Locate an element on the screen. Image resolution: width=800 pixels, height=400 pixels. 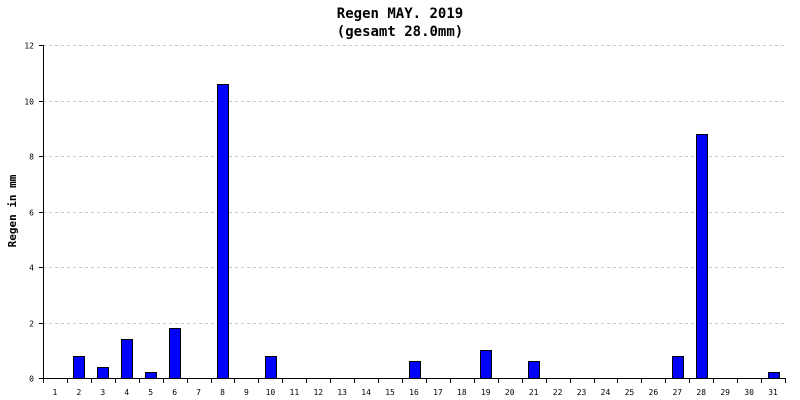
x-tick-label: 21 is located at coordinates (534, 392).